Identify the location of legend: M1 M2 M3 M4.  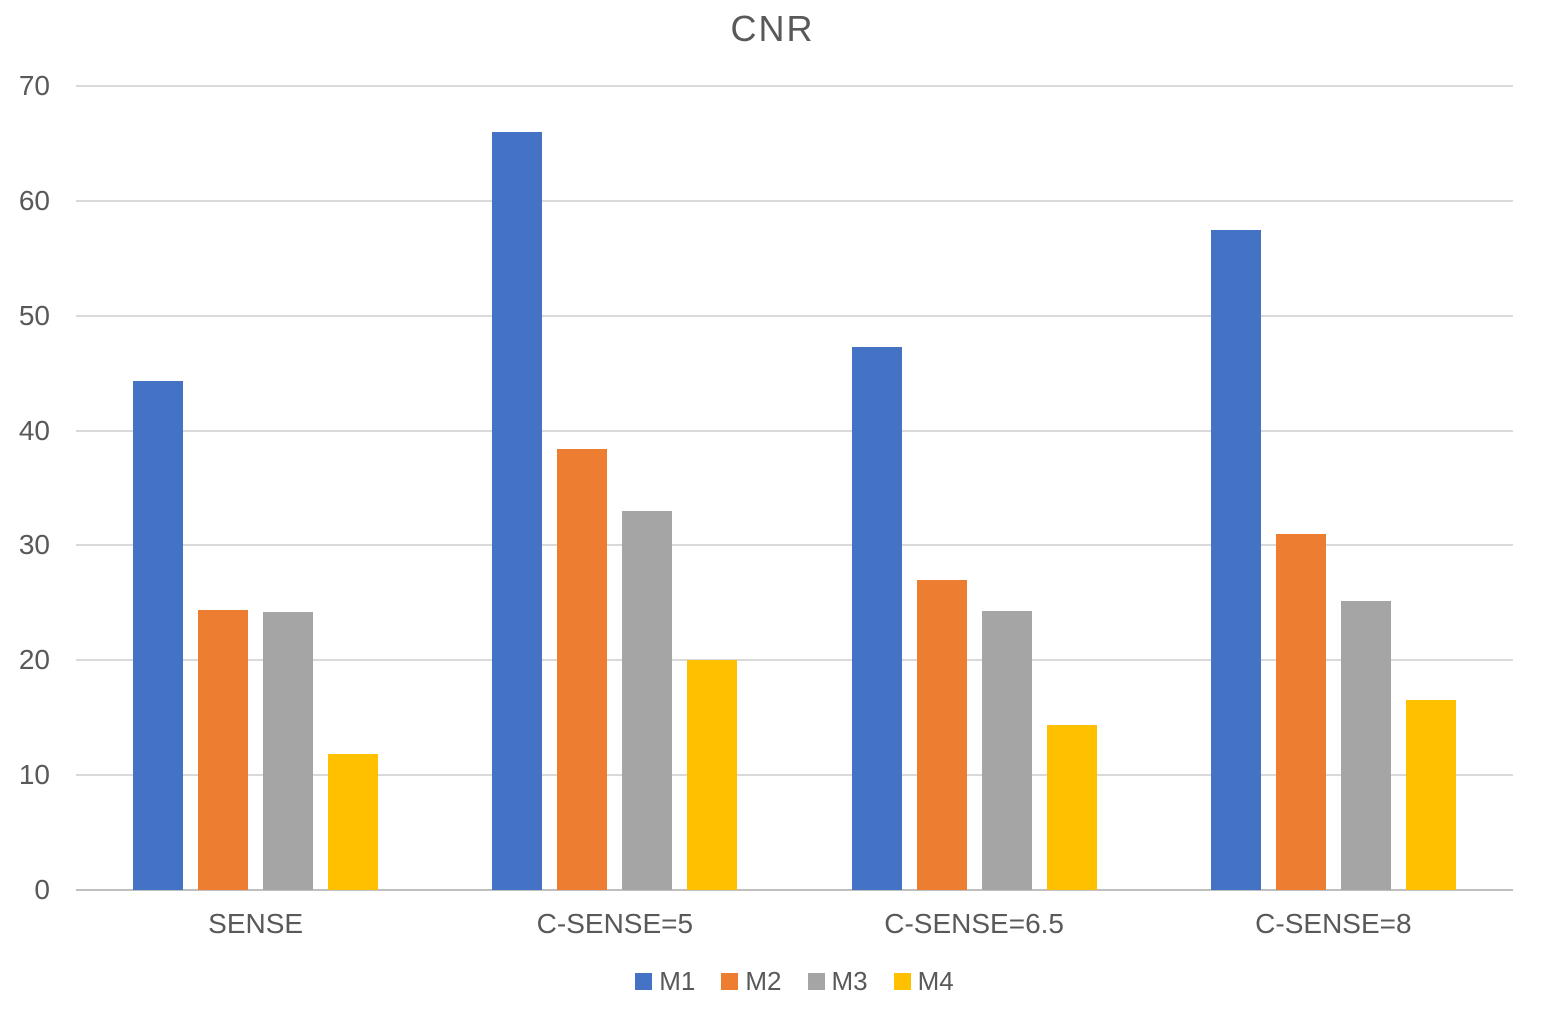
(794, 981).